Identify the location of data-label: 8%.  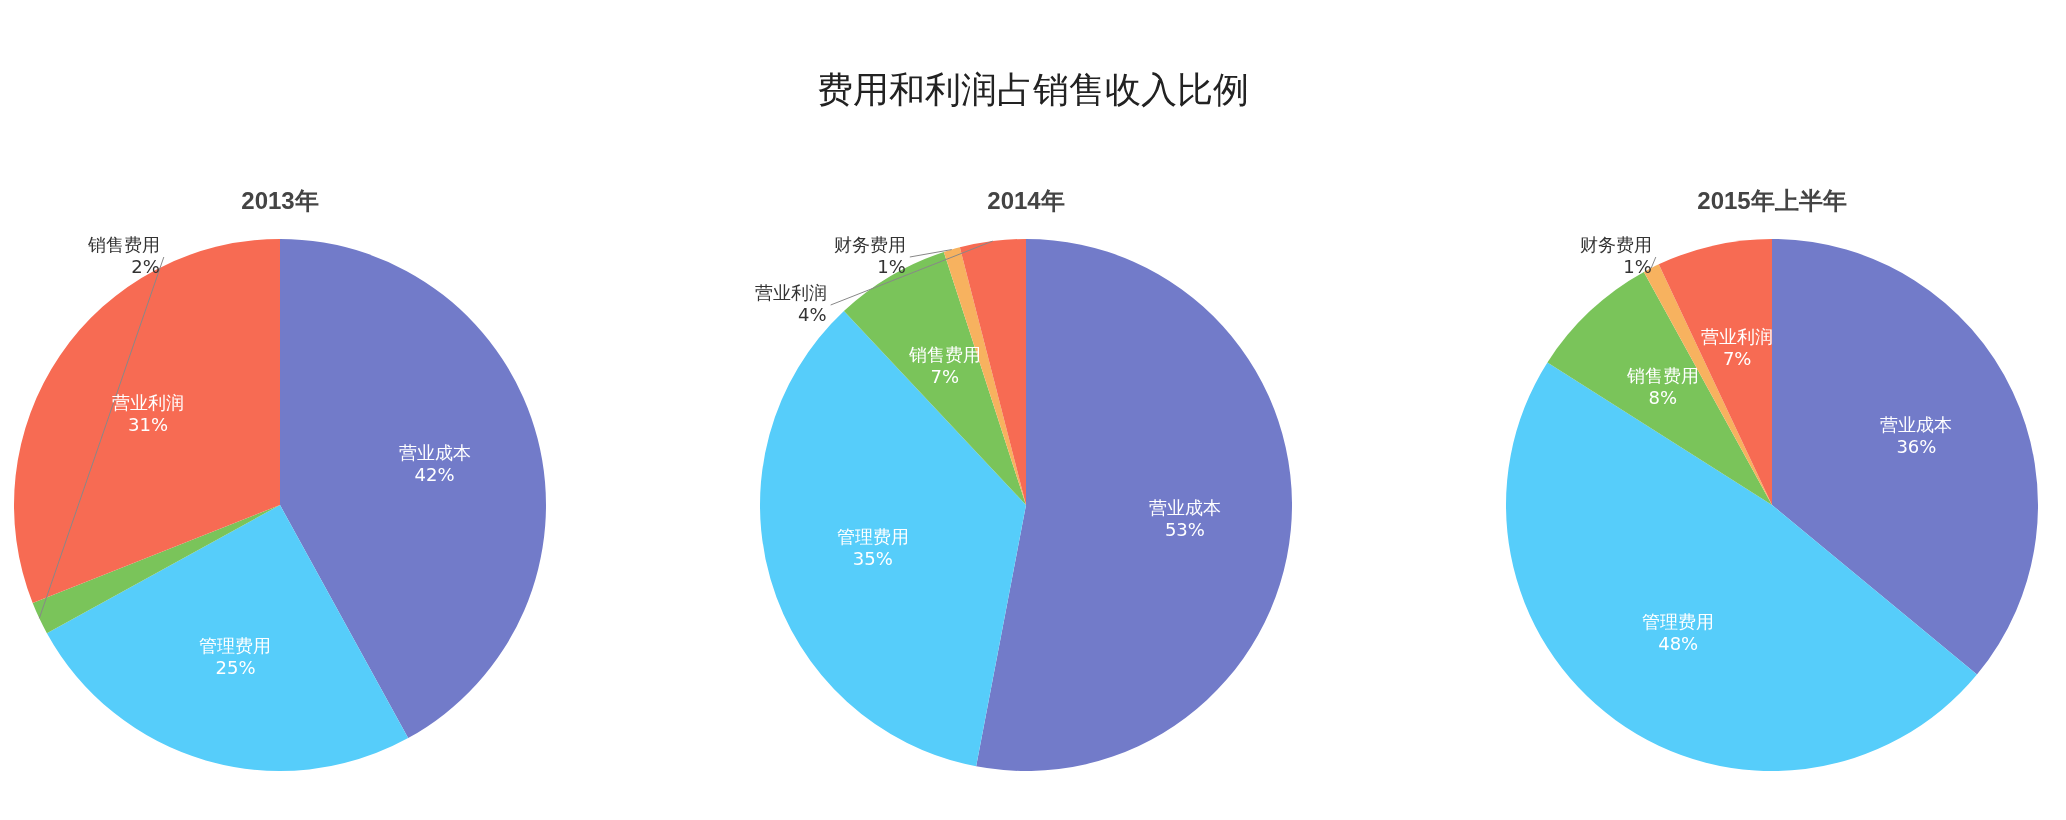
(1663, 398).